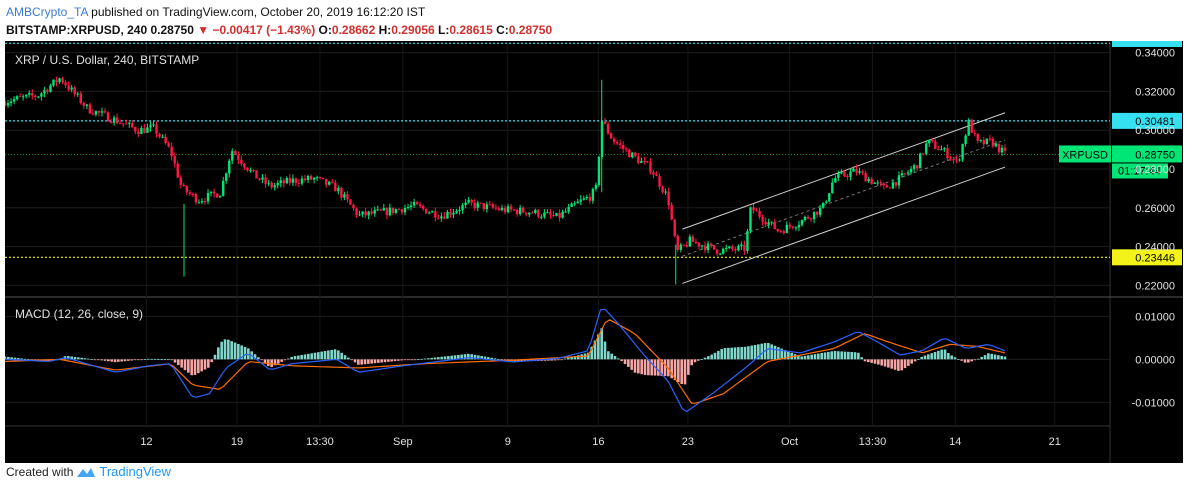 The width and height of the screenshot is (1188, 490). What do you see at coordinates (413, 30) in the screenshot?
I see `high-value: 0.29056` at bounding box center [413, 30].